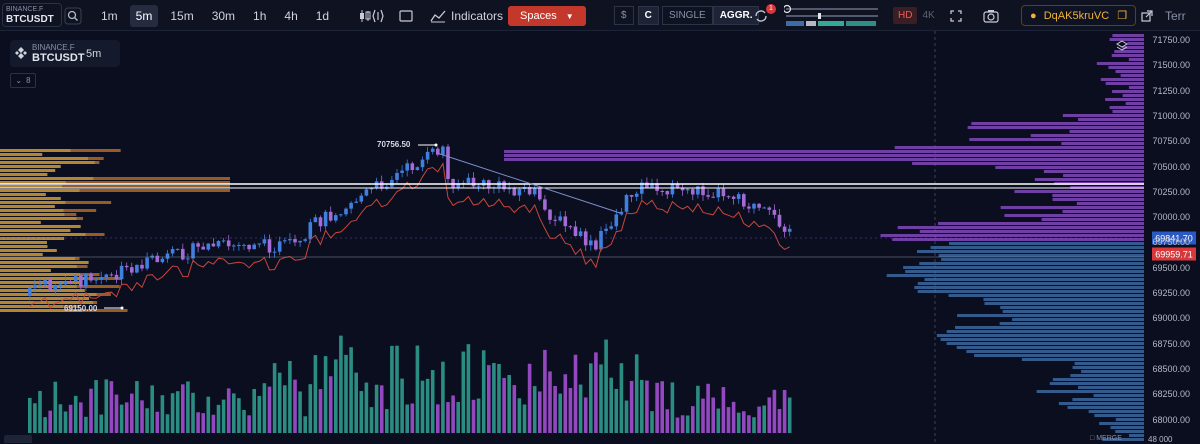 The height and width of the screenshot is (444, 1200). Describe the element at coordinates (406, 15) in the screenshot. I see `layout-button` at that location.